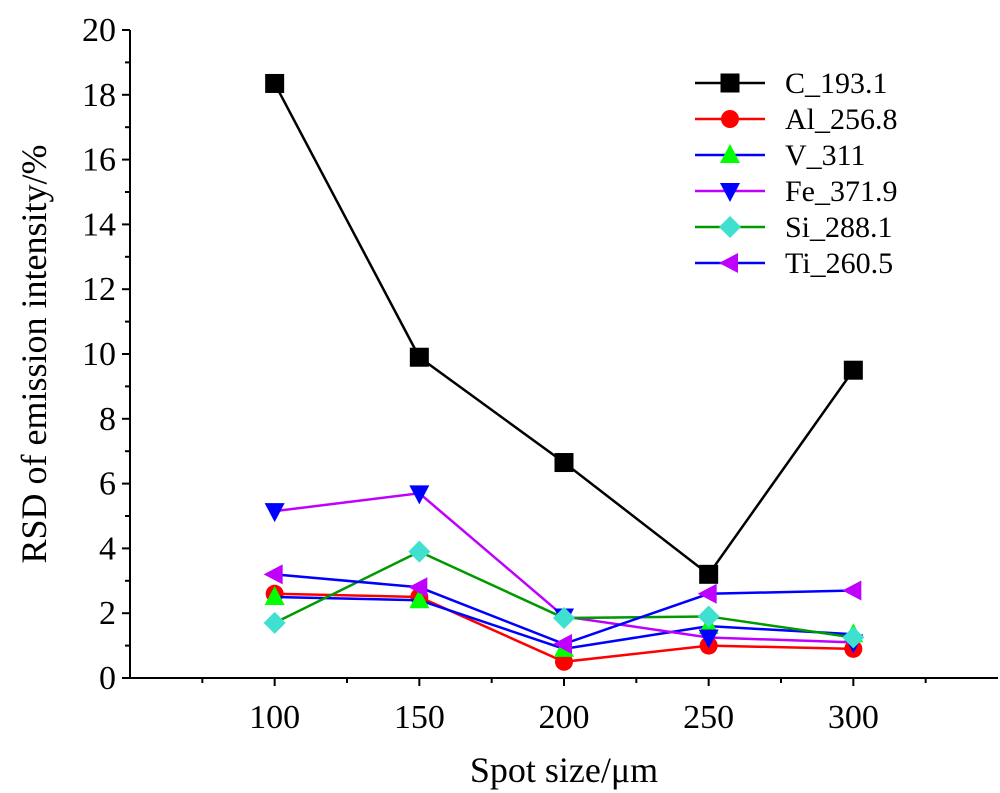 The width and height of the screenshot is (1000, 793). I want to click on x-axis: 100 150 200 250 300, so click(564, 706).